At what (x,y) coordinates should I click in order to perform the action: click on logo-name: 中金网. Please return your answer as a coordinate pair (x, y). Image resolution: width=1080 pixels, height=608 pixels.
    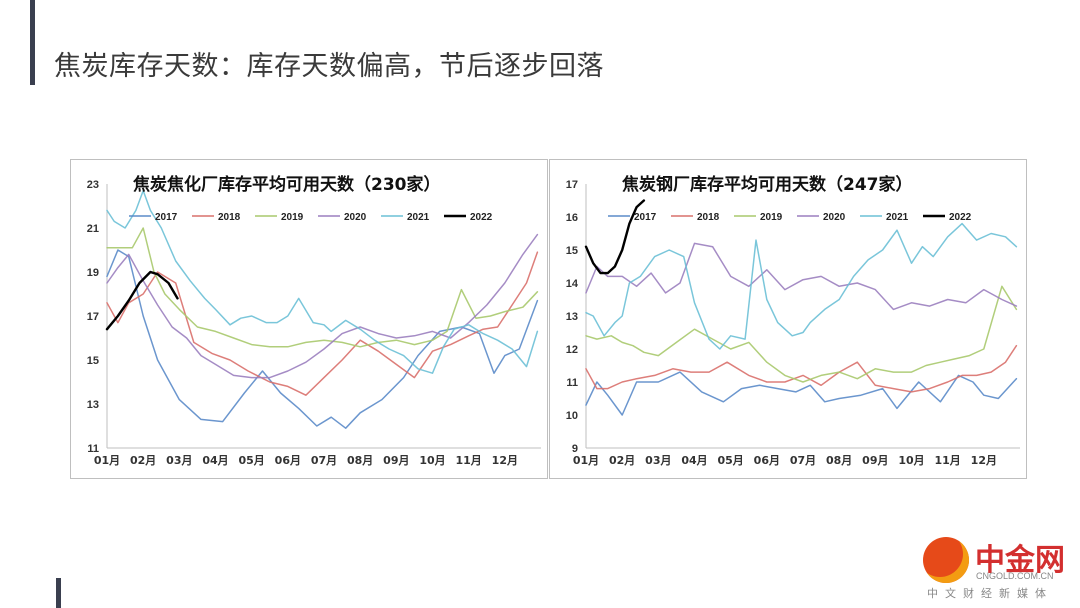
    Looking at the image, I should click on (1020, 560).